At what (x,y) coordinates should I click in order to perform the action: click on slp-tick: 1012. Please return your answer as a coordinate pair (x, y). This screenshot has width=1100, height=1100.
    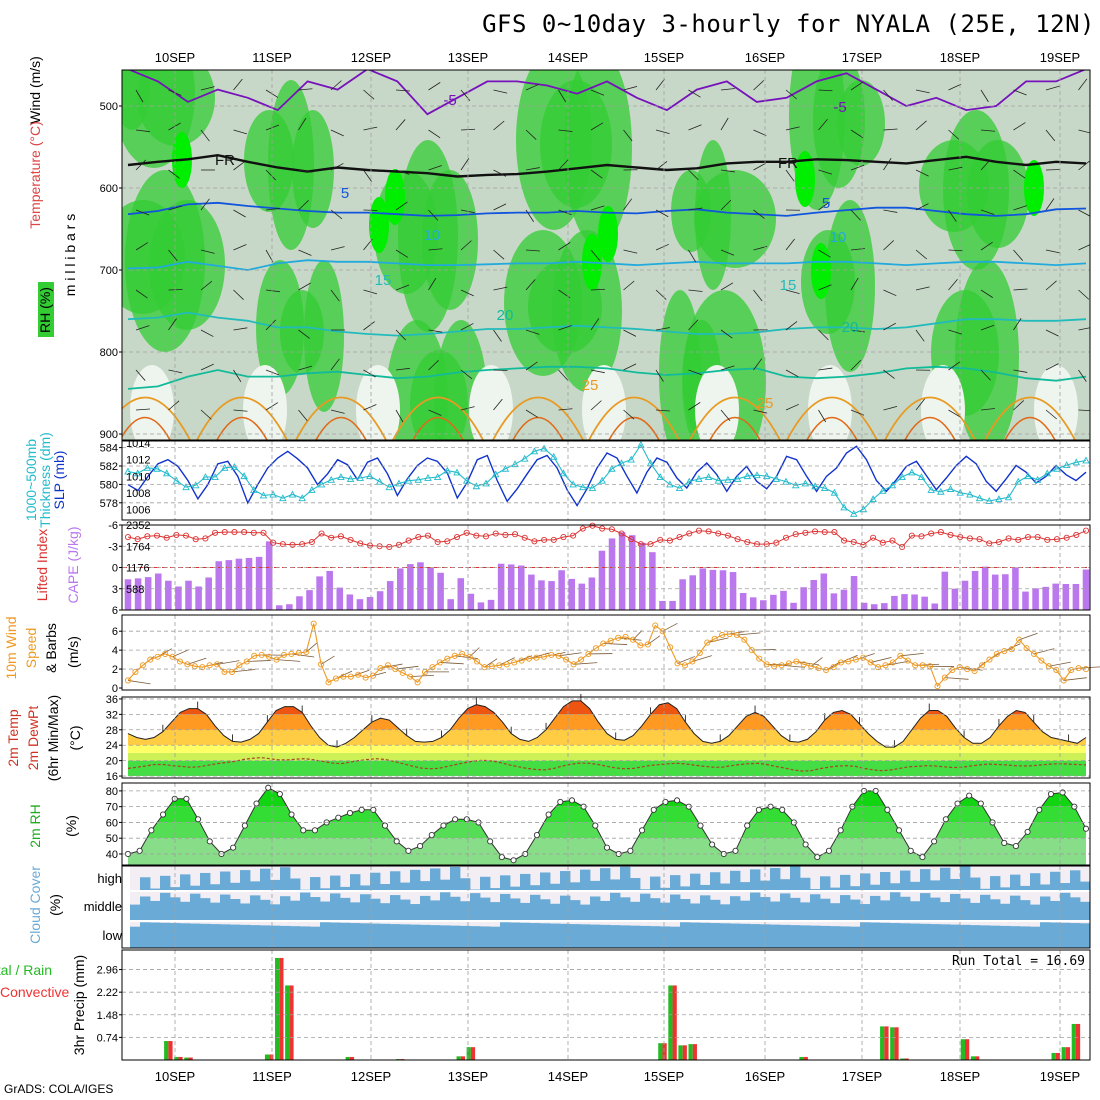
    Looking at the image, I should click on (138, 461).